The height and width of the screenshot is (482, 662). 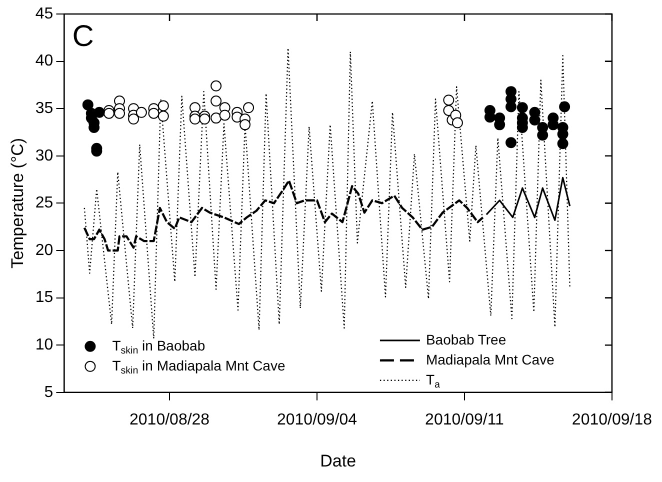 What do you see at coordinates (44, 61) in the screenshot?
I see `y-tick-label: 40` at bounding box center [44, 61].